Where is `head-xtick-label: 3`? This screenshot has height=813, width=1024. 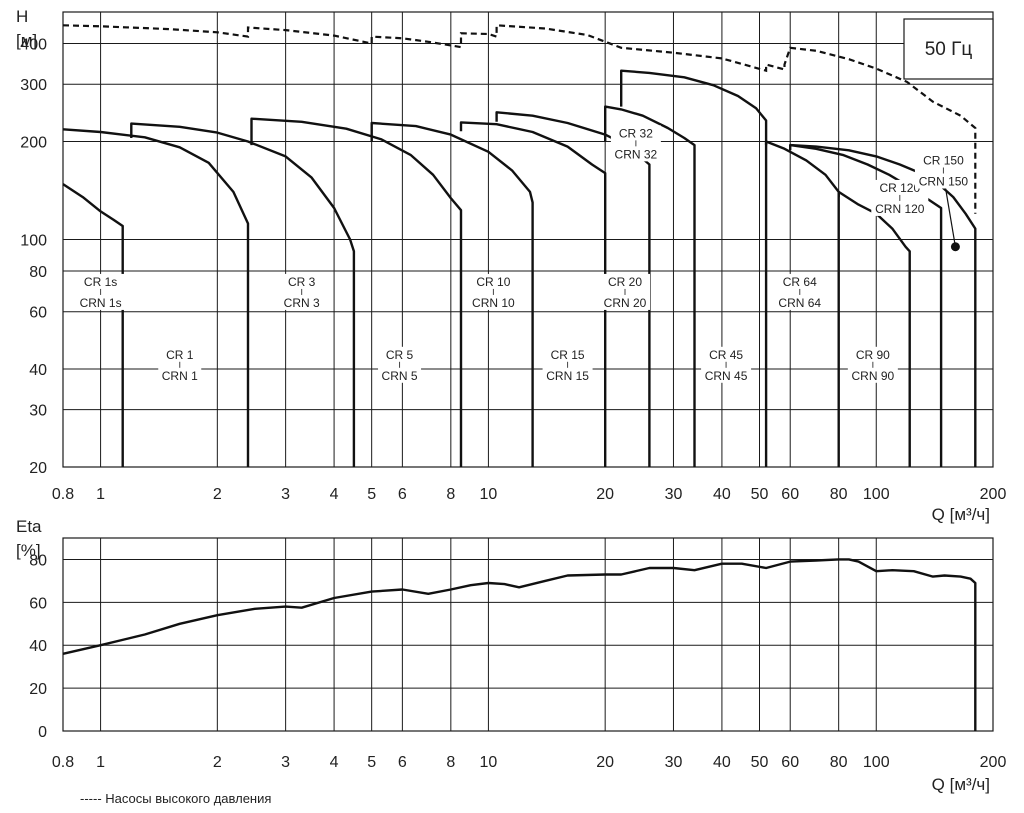 head-xtick-label: 3 is located at coordinates (285, 494).